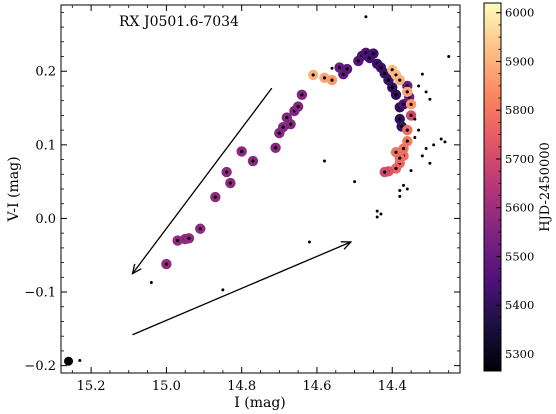 Image resolution: width=556 pixels, height=414 pixels. Describe the element at coordinates (492, 187) in the screenshot. I see `colorbar-gradient` at that location.